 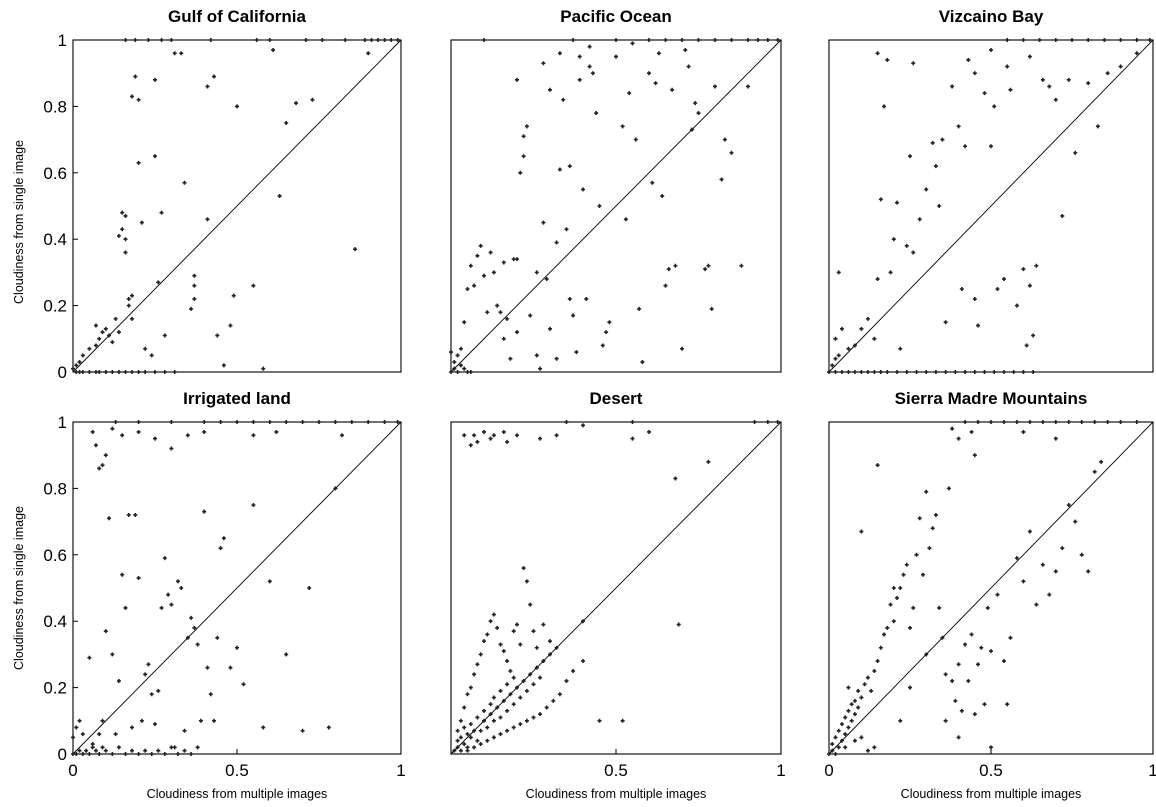 What do you see at coordinates (72, 770) in the screenshot?
I see `x-tick-label: 0` at bounding box center [72, 770].